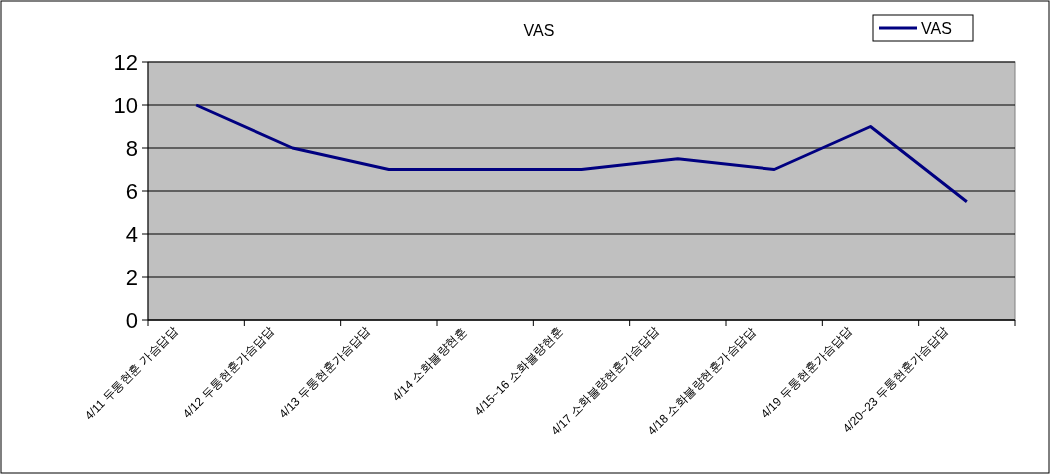 Image resolution: width=1050 pixels, height=474 pixels. I want to click on y-tick-label: 10, so click(125, 105).